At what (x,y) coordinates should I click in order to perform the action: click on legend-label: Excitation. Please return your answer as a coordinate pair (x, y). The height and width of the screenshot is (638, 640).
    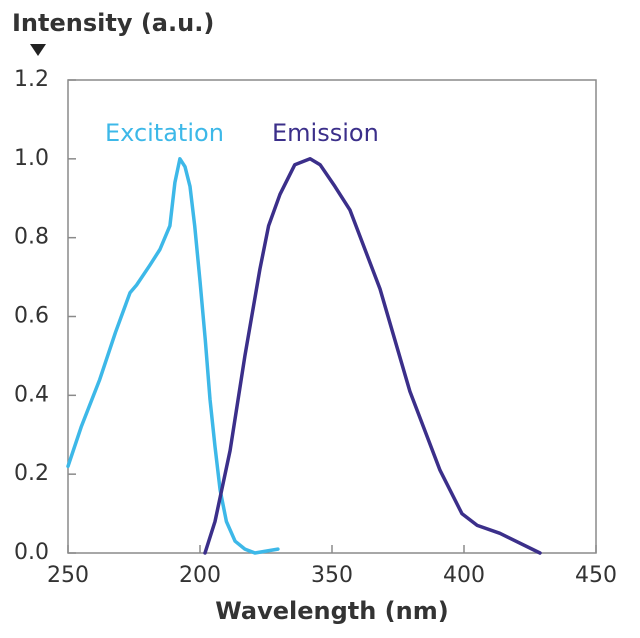
    Looking at the image, I should click on (164, 133).